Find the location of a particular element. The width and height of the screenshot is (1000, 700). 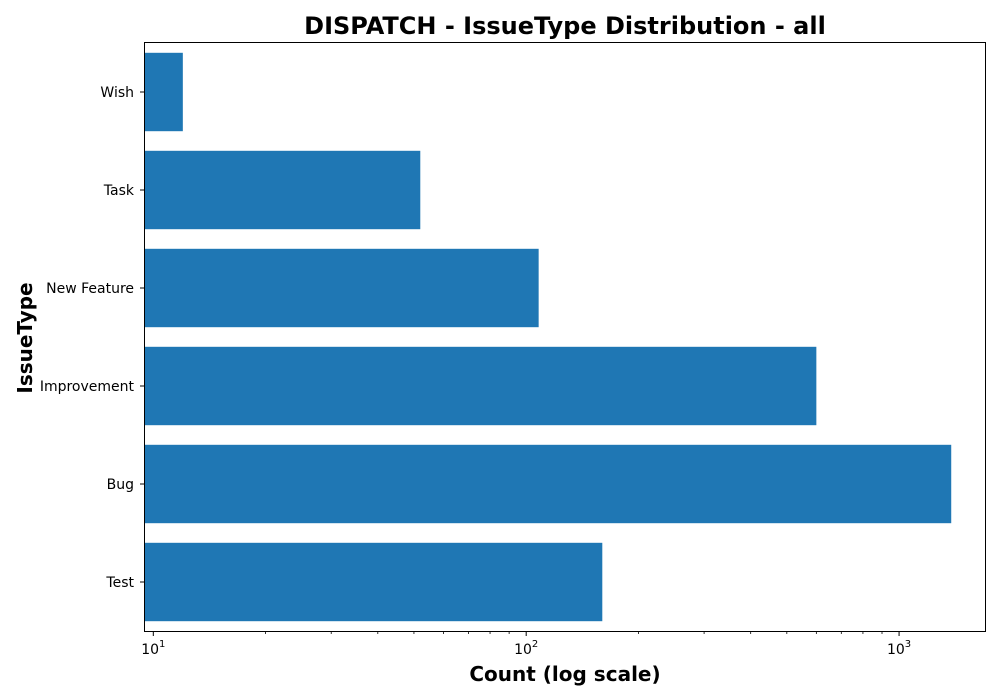

y-axis-ticks: Test Bug Improvement New Feature Task Wish is located at coordinates (92, 338).